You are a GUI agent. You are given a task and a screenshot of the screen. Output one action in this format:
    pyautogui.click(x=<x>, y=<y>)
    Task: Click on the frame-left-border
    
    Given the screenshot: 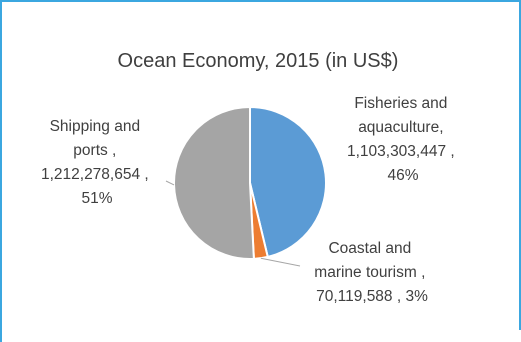 What is the action you would take?
    pyautogui.click(x=1, y=171)
    